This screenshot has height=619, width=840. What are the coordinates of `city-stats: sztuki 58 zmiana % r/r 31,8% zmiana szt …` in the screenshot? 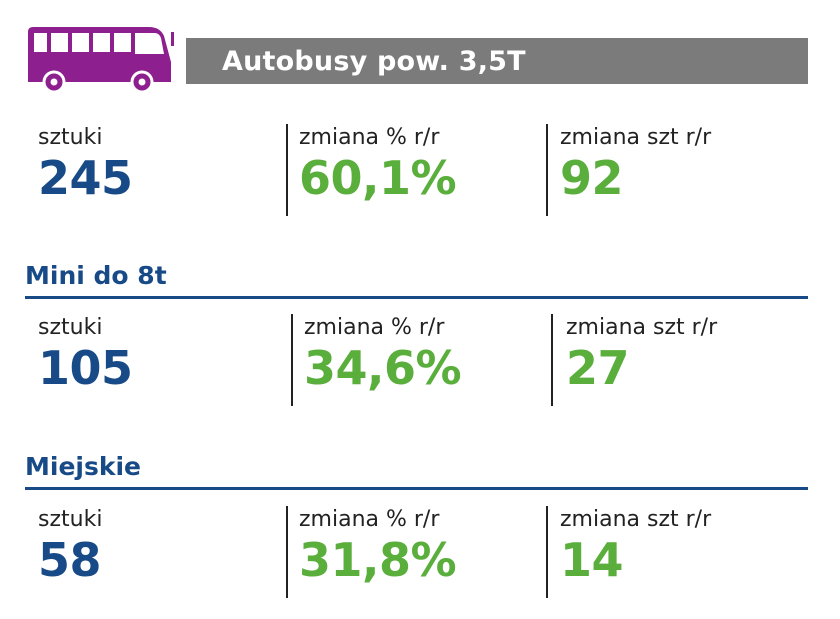 It's located at (420, 552).